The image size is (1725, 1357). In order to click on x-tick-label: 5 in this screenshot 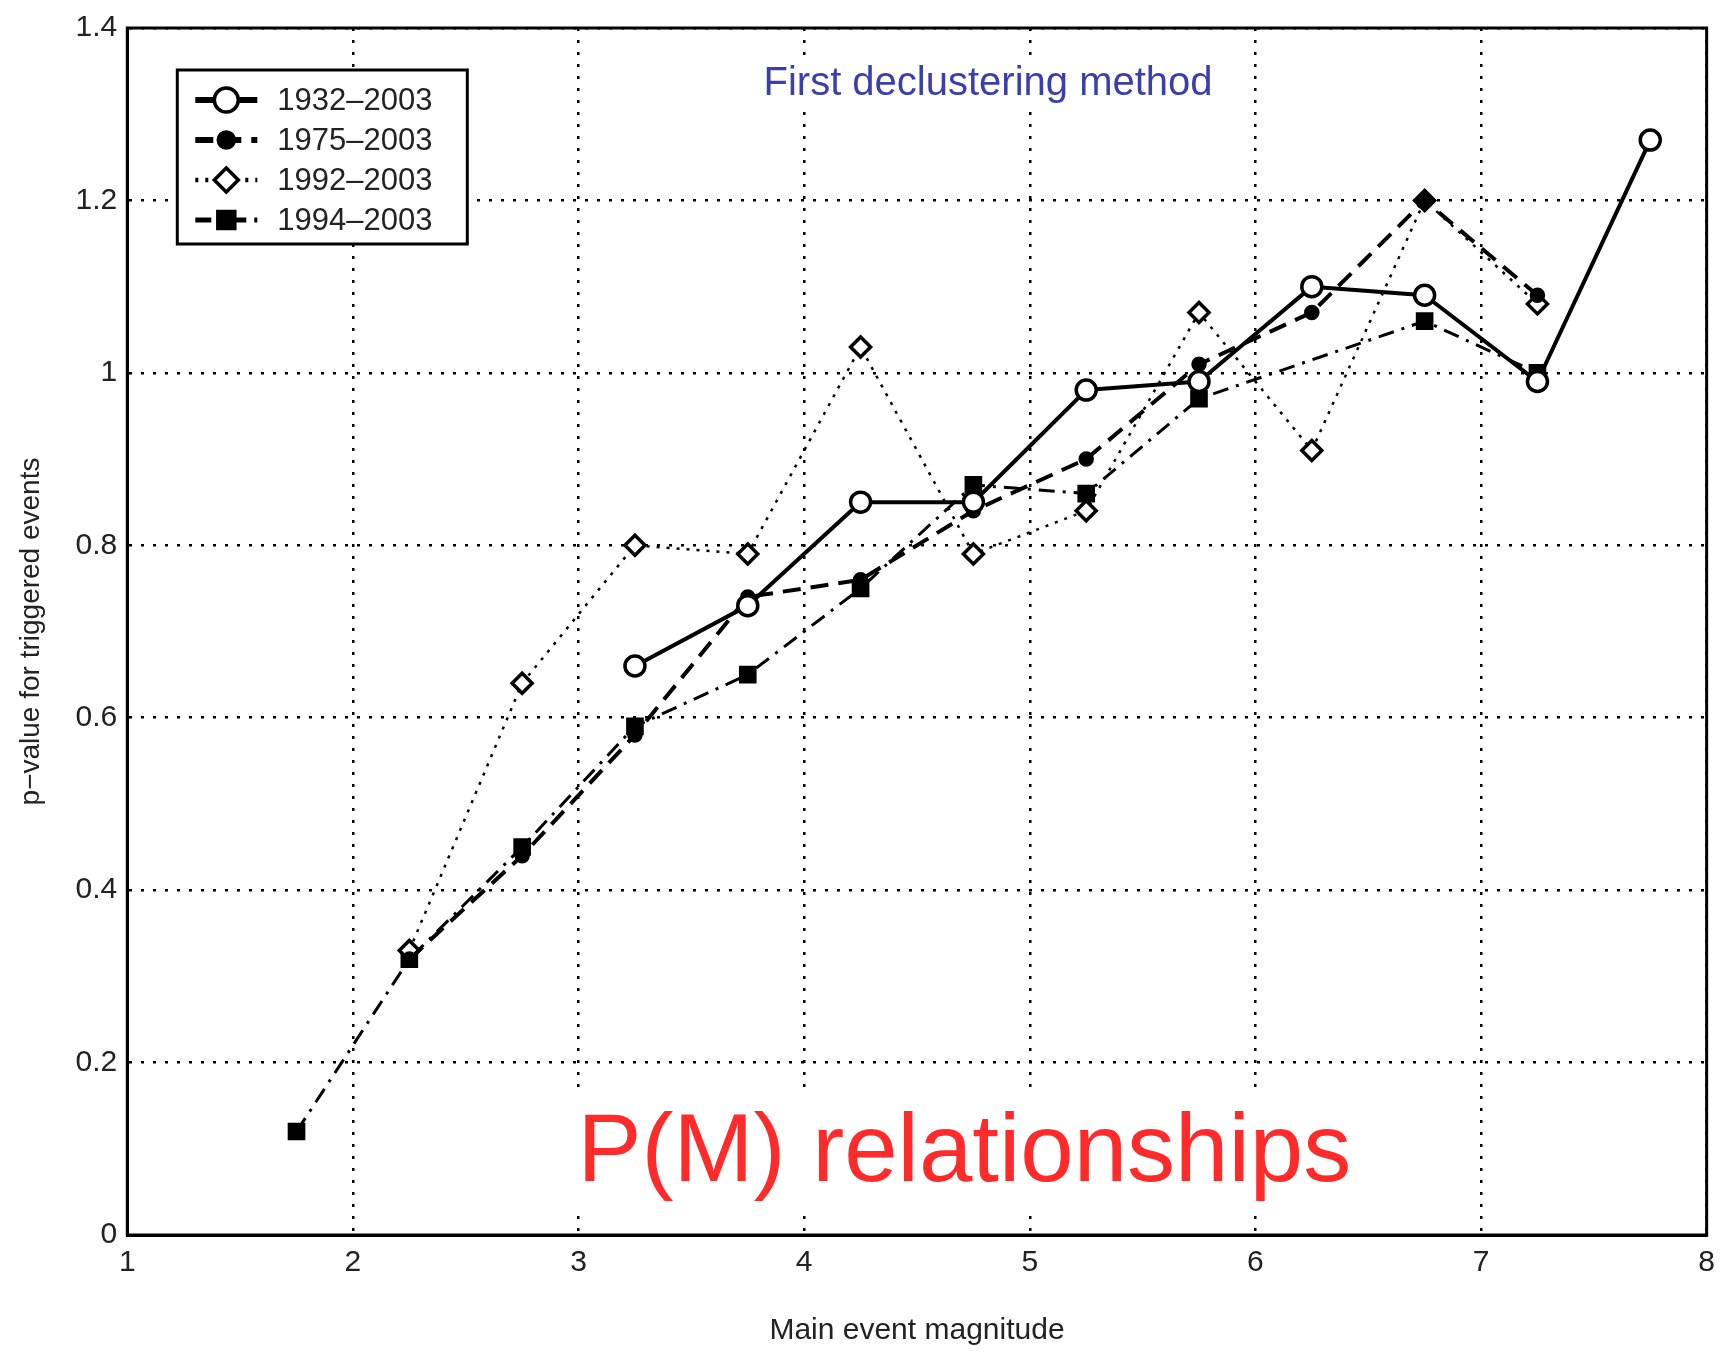, I will do `click(1030, 1261)`.